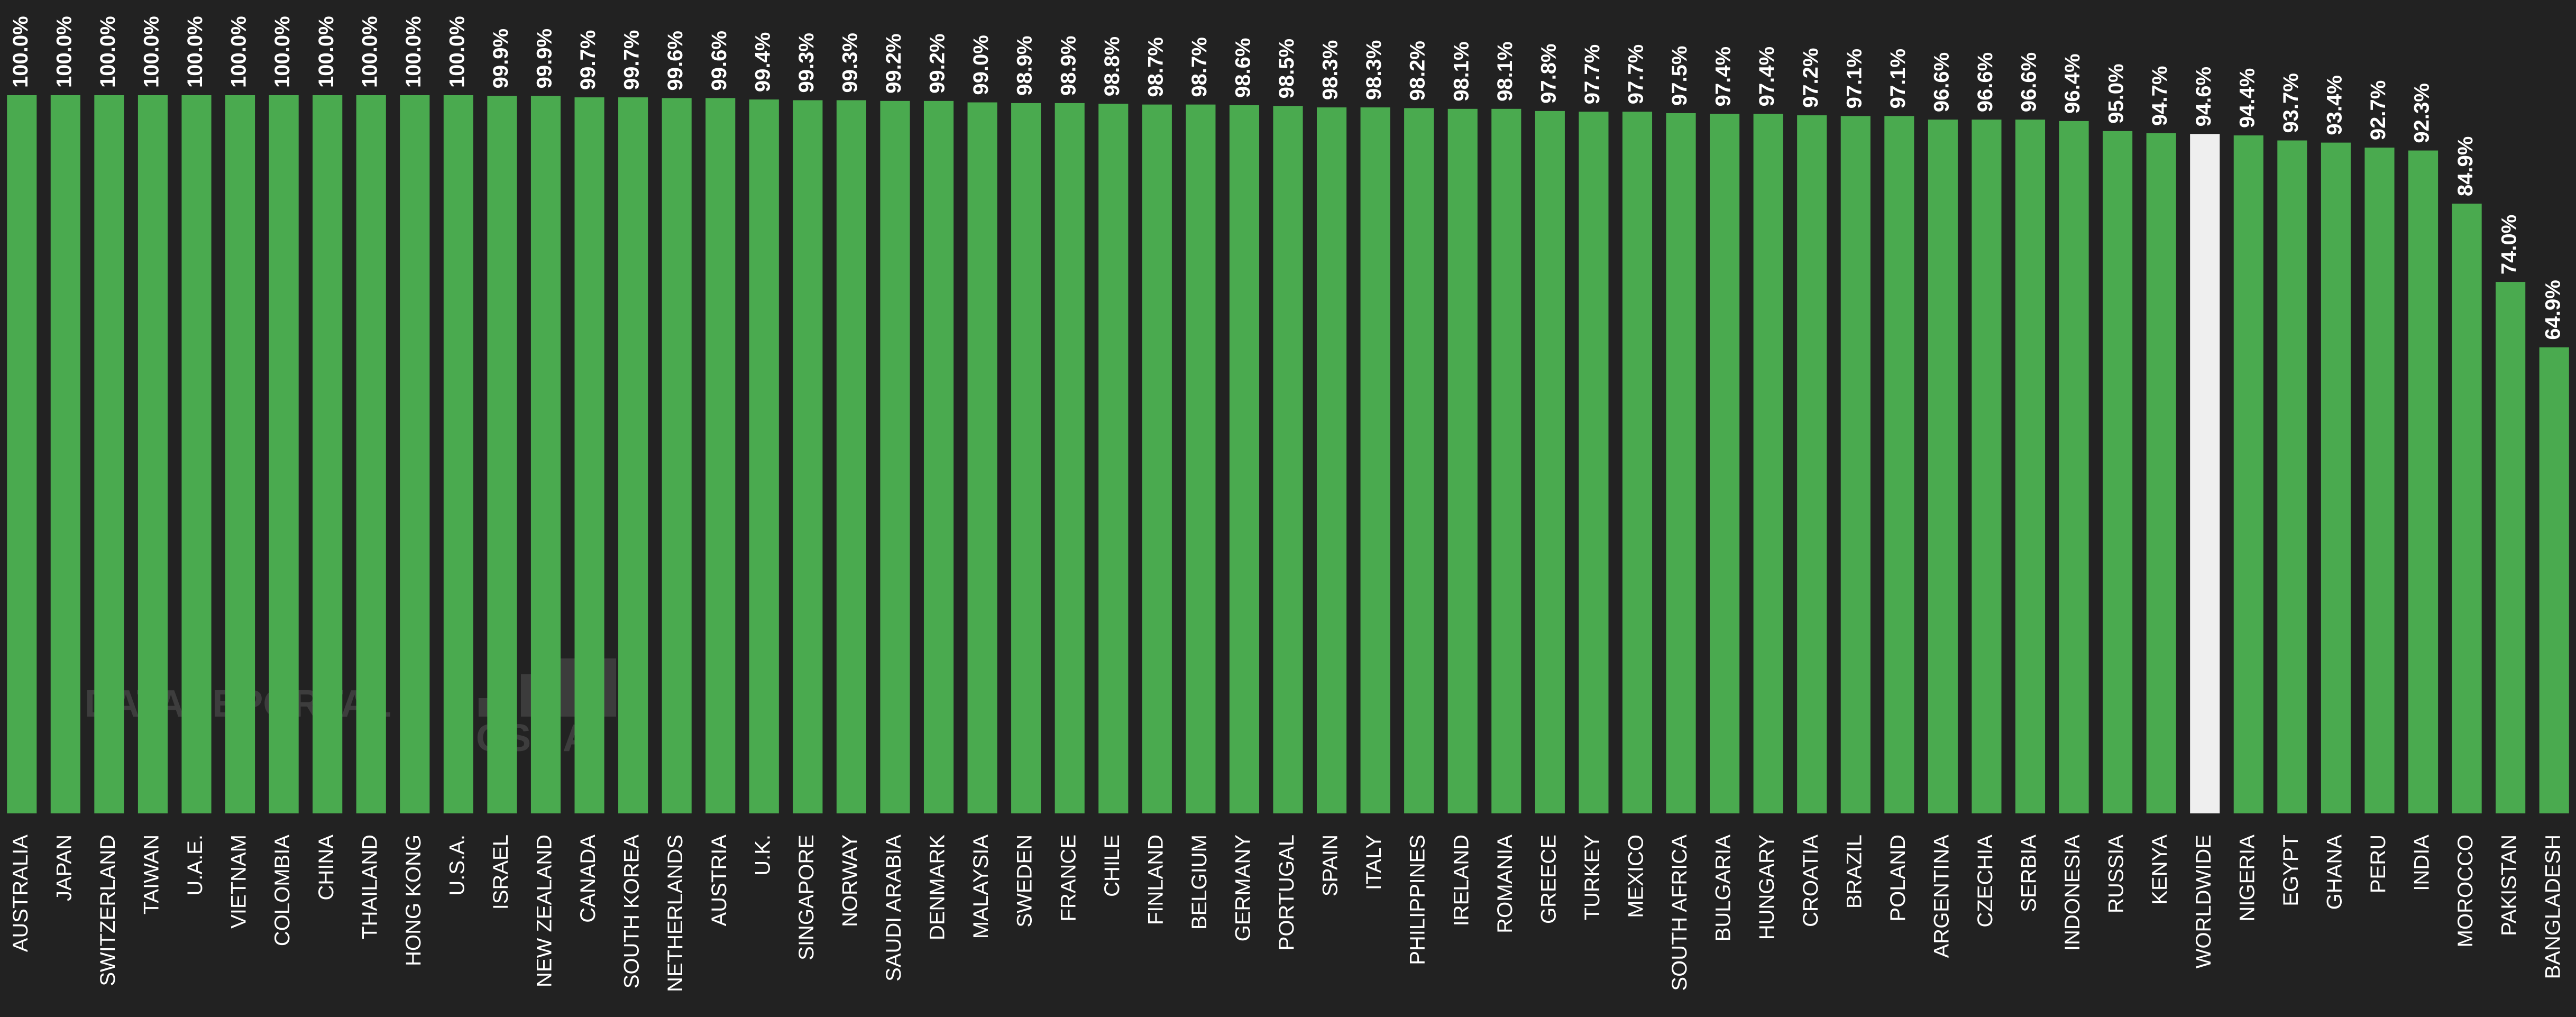 The width and height of the screenshot is (2576, 1017). What do you see at coordinates (2334, 105) in the screenshot?
I see `value-label: 93.4%` at bounding box center [2334, 105].